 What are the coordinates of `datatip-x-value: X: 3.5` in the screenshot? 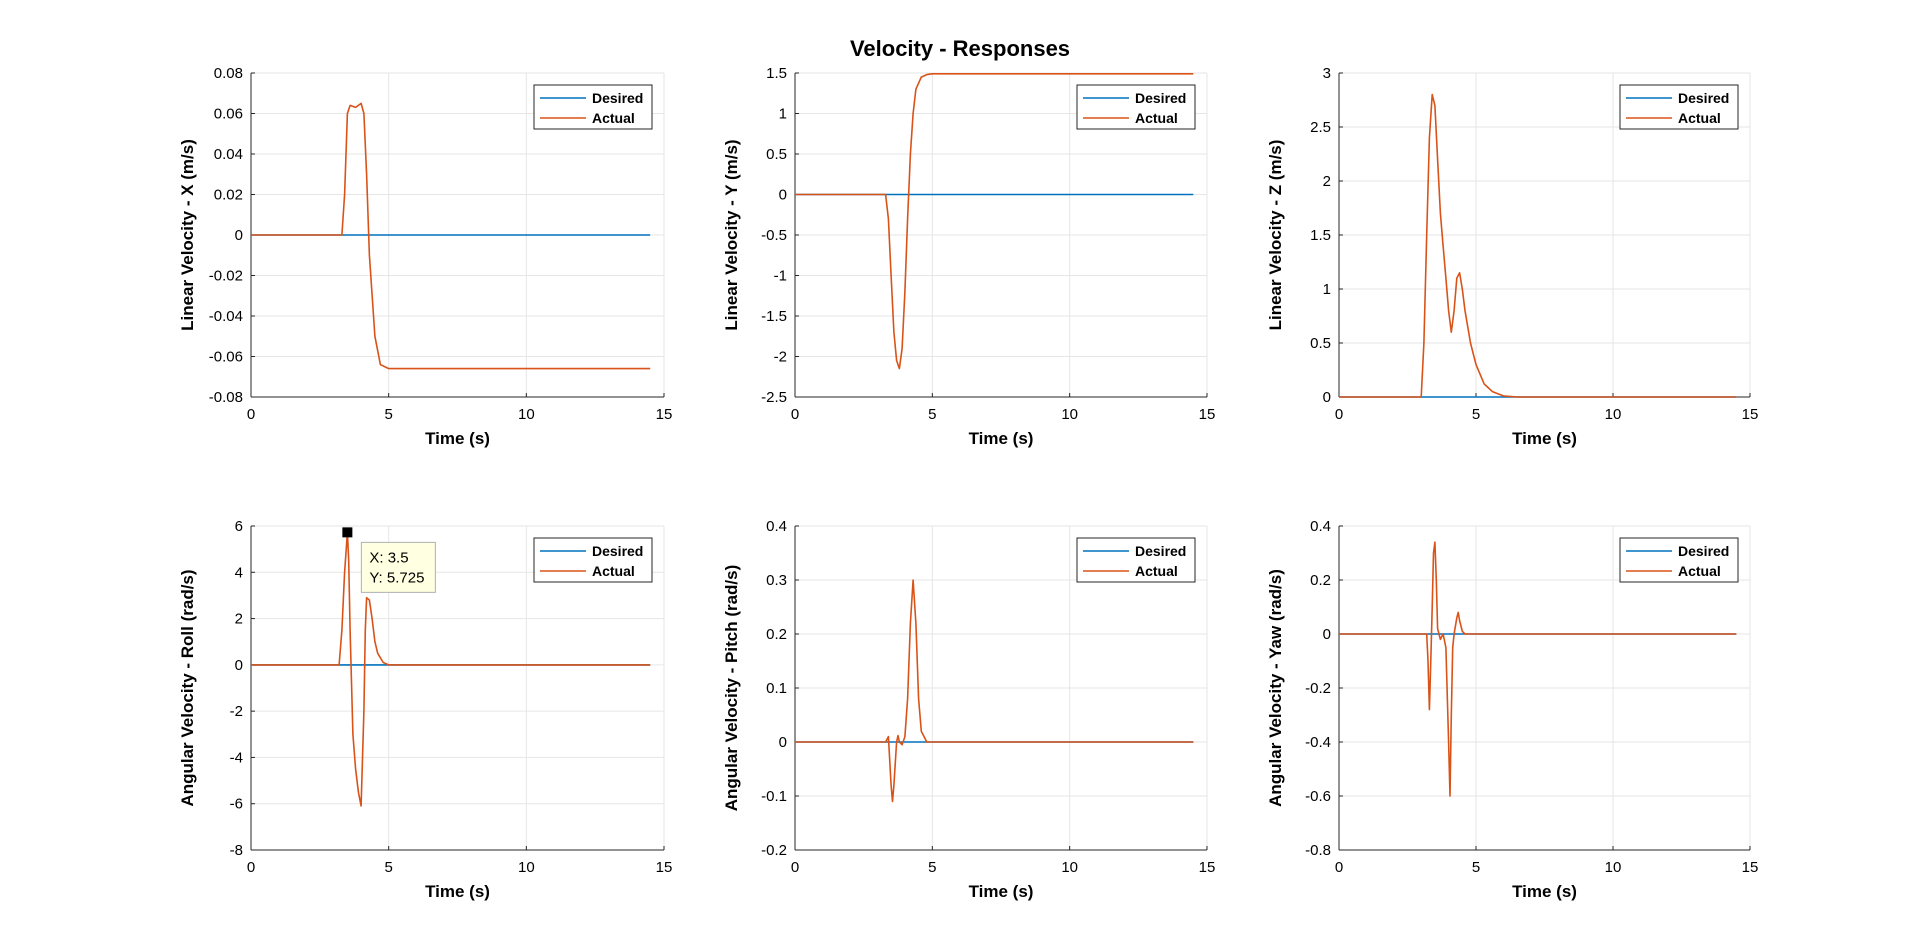 It's located at (388, 557).